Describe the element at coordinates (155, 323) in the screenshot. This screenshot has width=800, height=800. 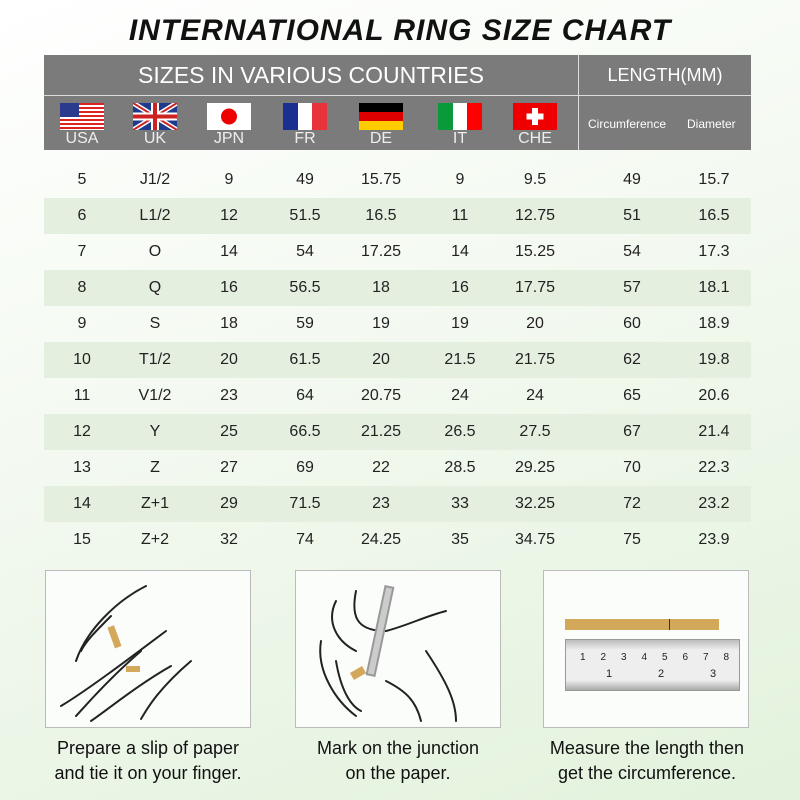
I see `table-cell: S` at that location.